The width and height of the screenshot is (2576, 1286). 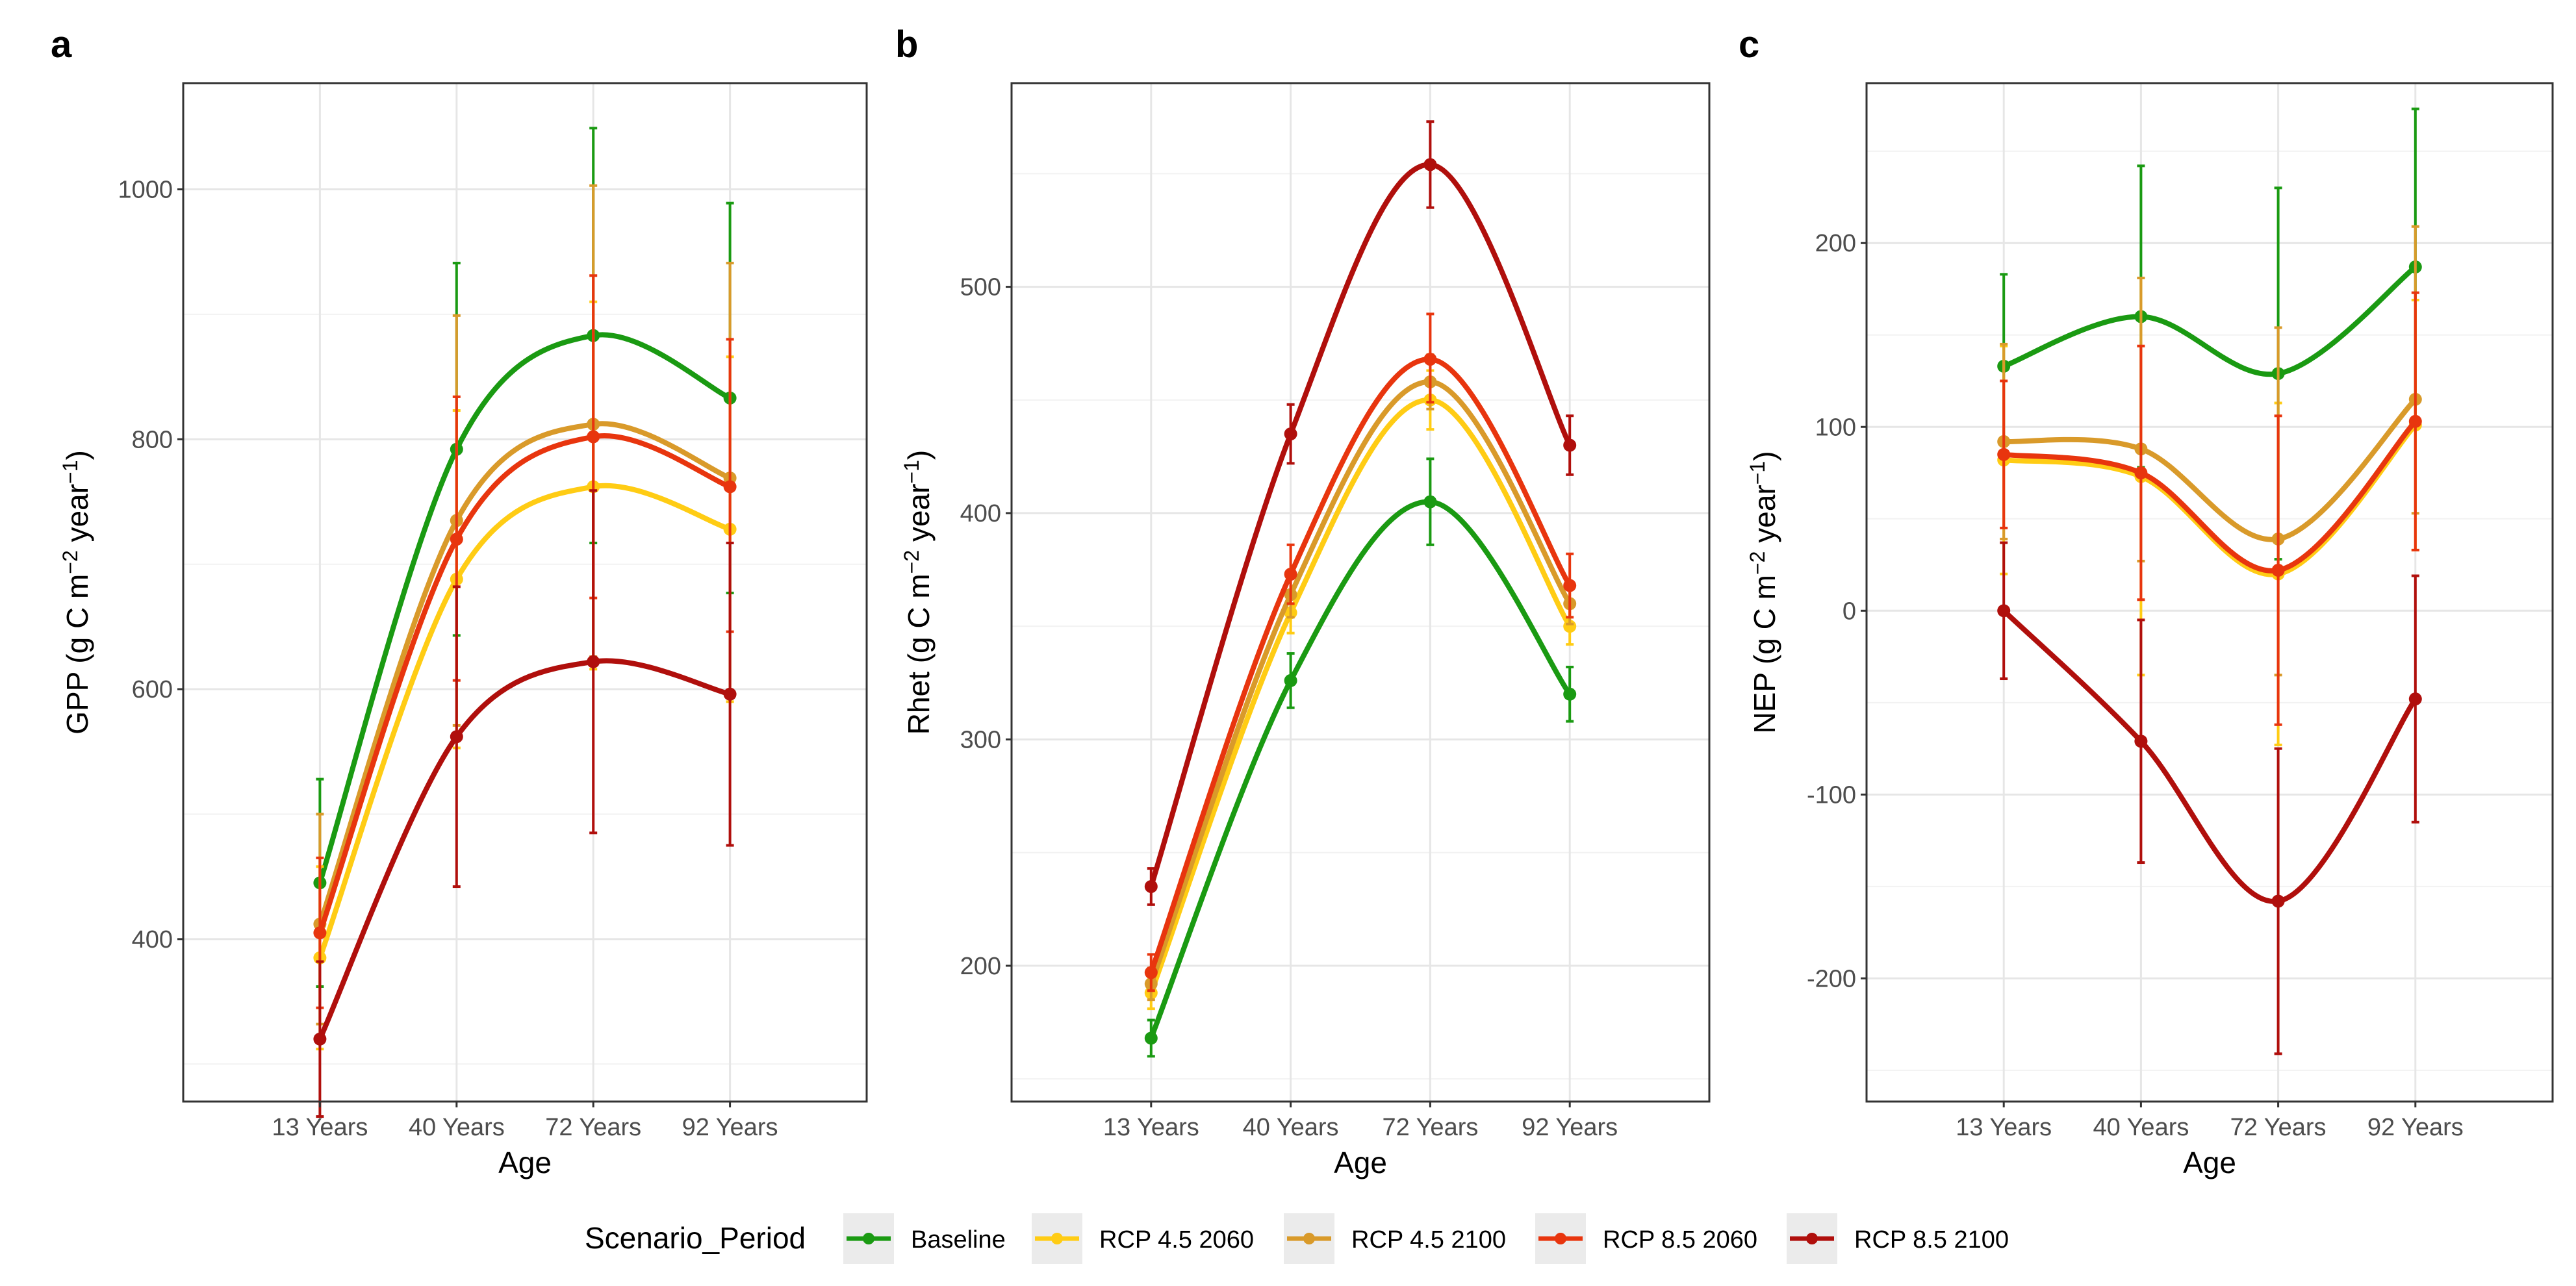 I want to click on x-axis-title-a: Age, so click(x=525, y=1162).